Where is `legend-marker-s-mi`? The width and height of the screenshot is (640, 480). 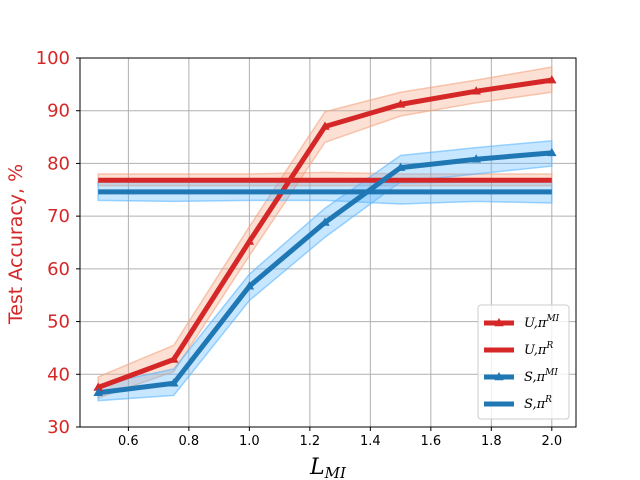 legend-marker-s-mi is located at coordinates (499, 376).